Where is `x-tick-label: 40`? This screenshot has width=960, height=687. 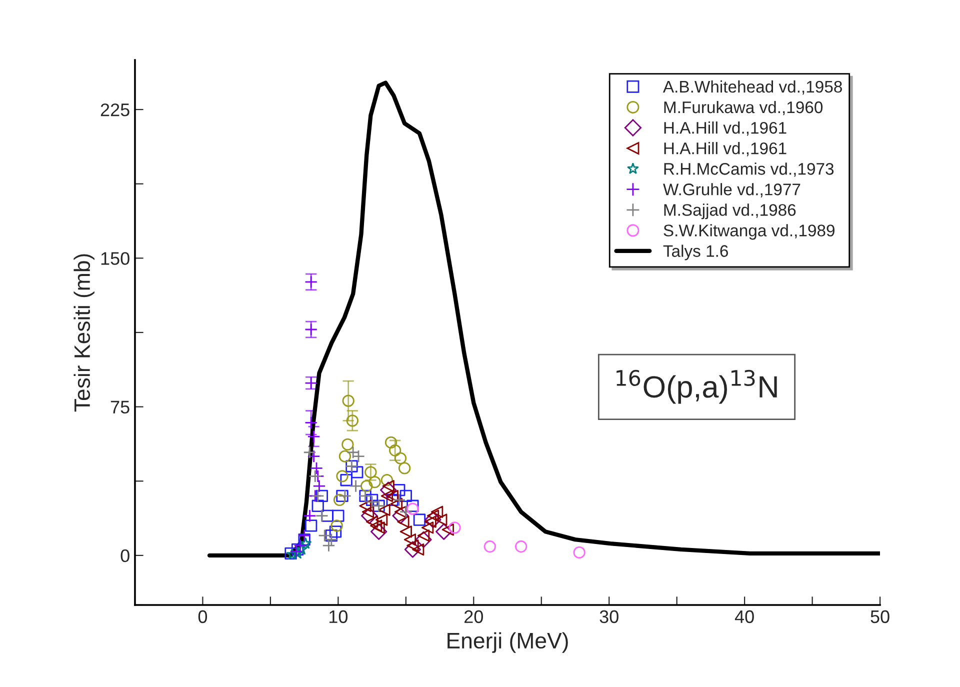
x-tick-label: 40 is located at coordinates (744, 617).